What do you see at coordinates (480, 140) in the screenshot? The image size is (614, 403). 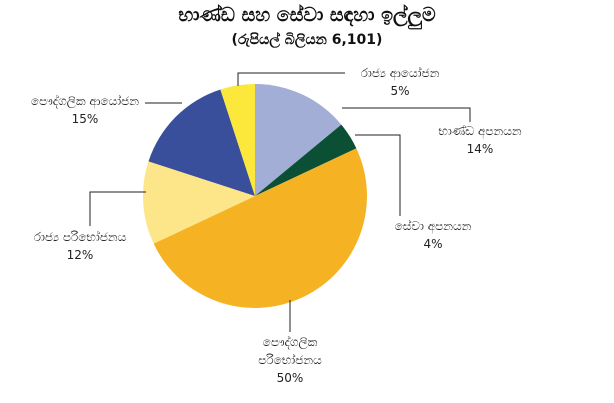 I see `slice-label: භාණ්ඩ අපනයන 14%` at bounding box center [480, 140].